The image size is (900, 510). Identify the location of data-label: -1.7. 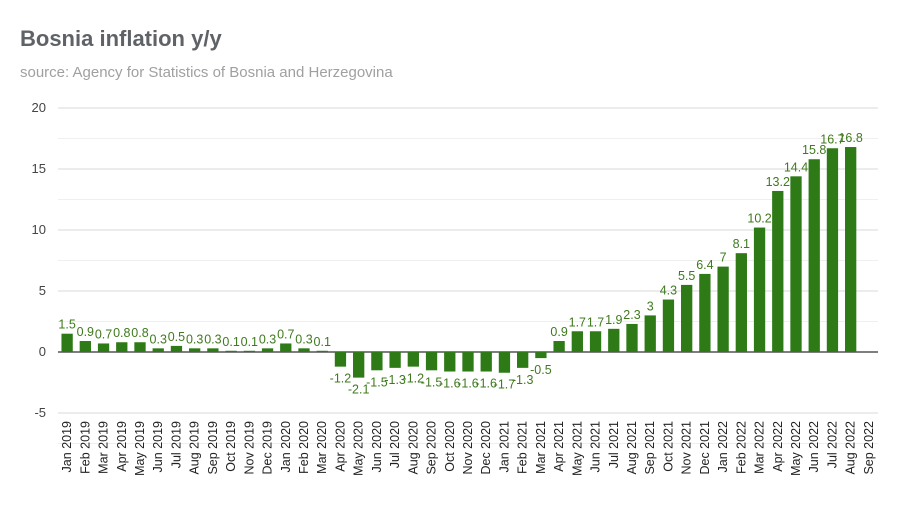
(505, 385).